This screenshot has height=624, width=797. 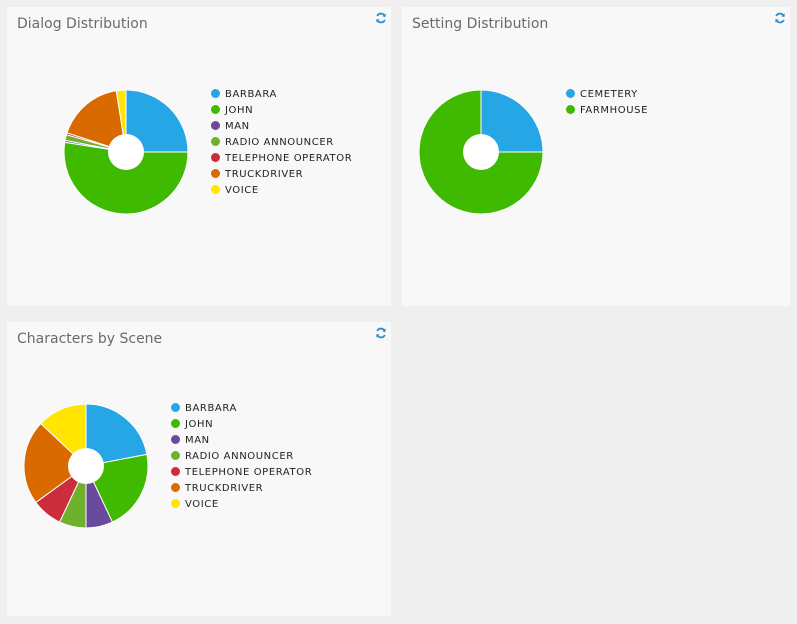 I want to click on scene-pie-chart, so click(x=86, y=466).